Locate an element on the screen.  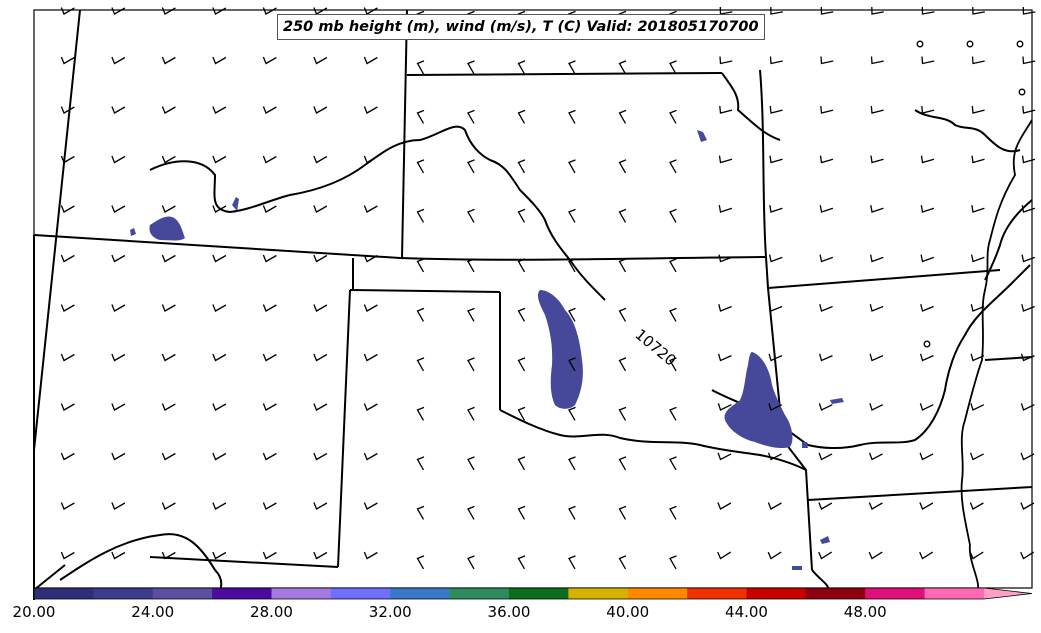
colorbar-tick-label: 32.00 is located at coordinates (390, 612).